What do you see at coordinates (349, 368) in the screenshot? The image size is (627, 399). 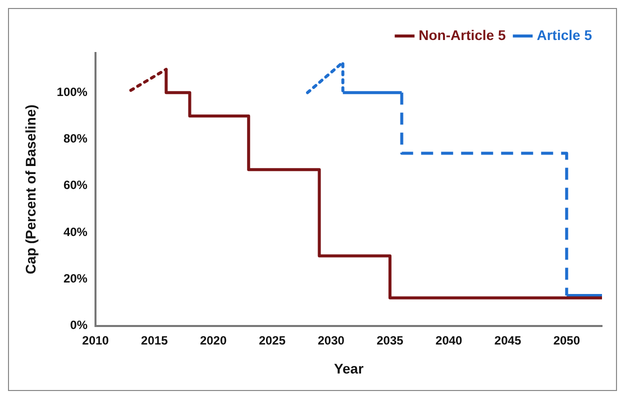 I see `x-axis-title: Year` at bounding box center [349, 368].